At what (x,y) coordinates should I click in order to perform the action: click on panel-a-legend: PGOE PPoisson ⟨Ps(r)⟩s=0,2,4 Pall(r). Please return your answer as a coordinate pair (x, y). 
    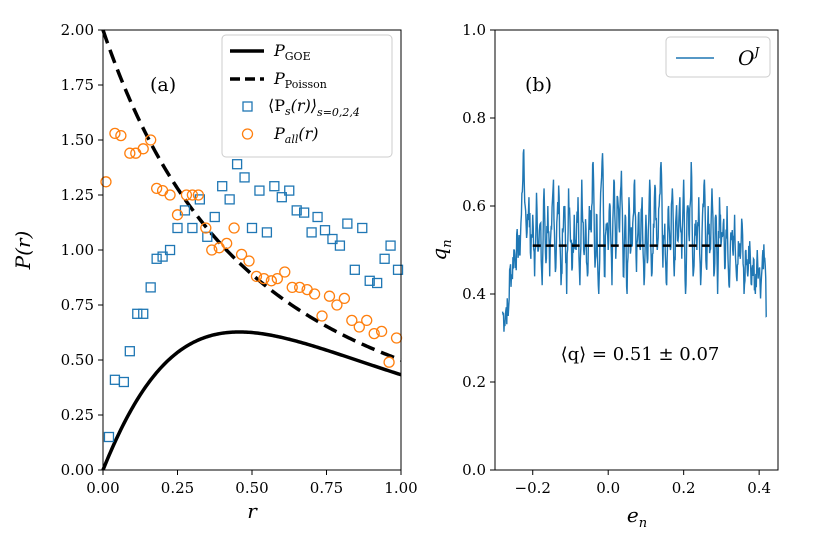
    Looking at the image, I should click on (307, 96).